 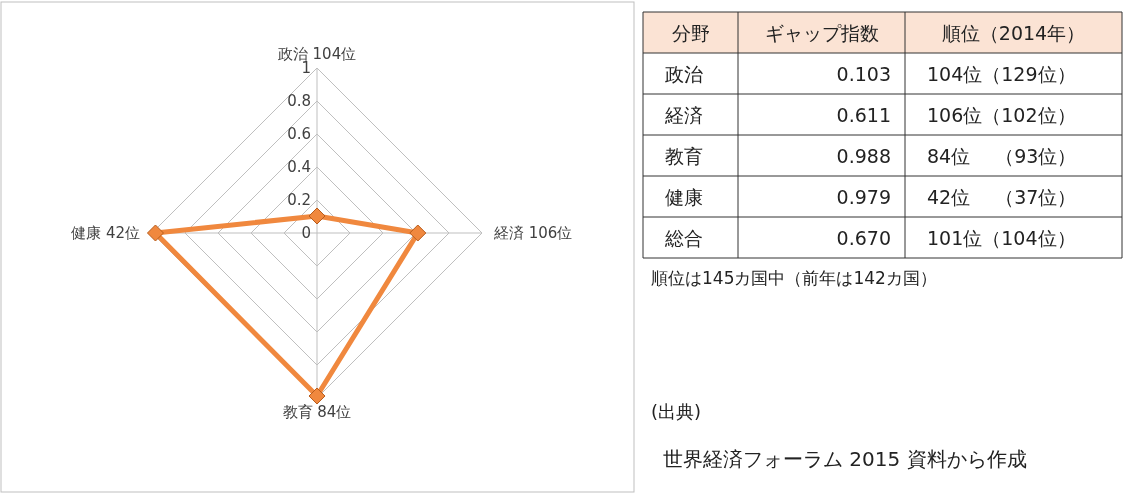 What do you see at coordinates (317, 412) in the screenshot?
I see `spoke-label: 教育 84位` at bounding box center [317, 412].